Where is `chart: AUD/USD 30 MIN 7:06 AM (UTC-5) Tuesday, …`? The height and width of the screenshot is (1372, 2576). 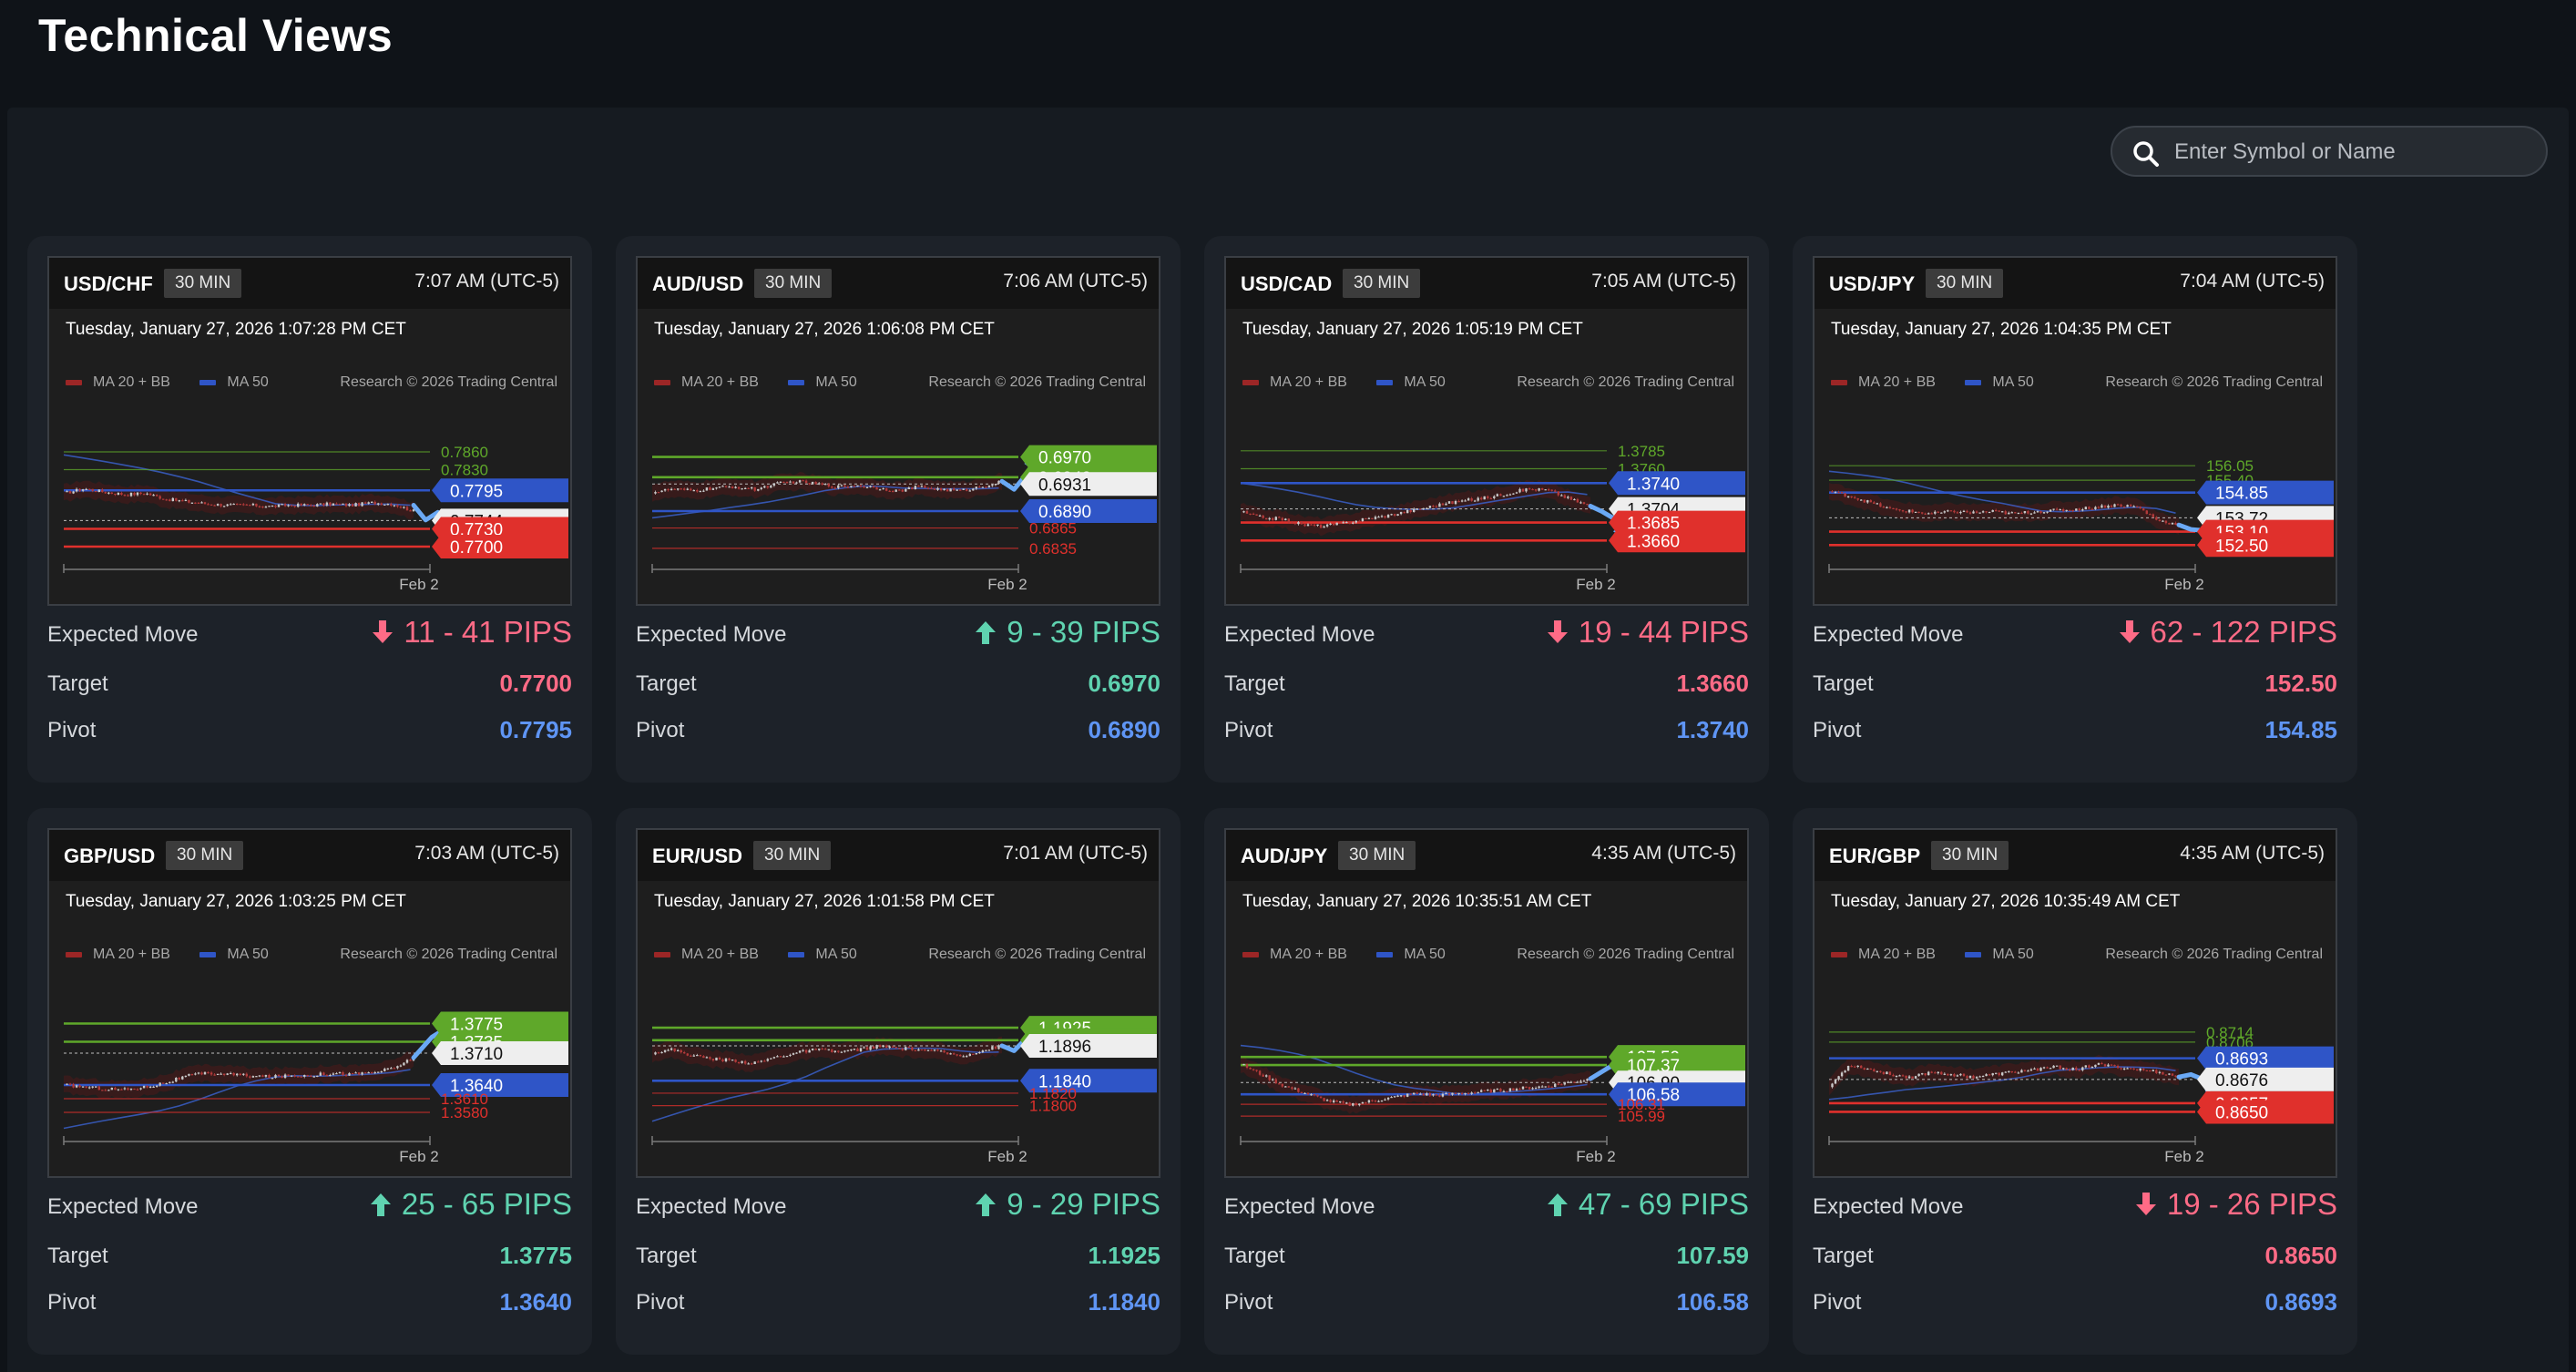
chart: AUD/USD 30 MIN 7:06 AM (UTC-5) Tuesday, … is located at coordinates (898, 431).